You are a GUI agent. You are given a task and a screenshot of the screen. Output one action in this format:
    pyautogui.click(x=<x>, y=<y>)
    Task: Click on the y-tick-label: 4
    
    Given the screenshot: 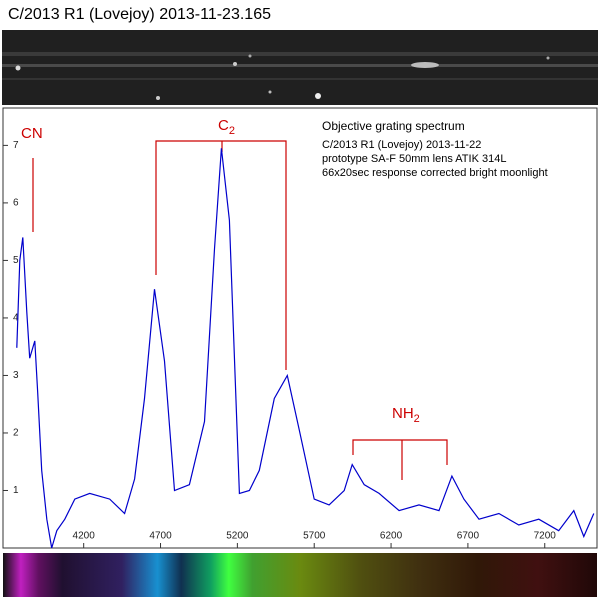 What is the action you would take?
    pyautogui.click(x=16, y=318)
    